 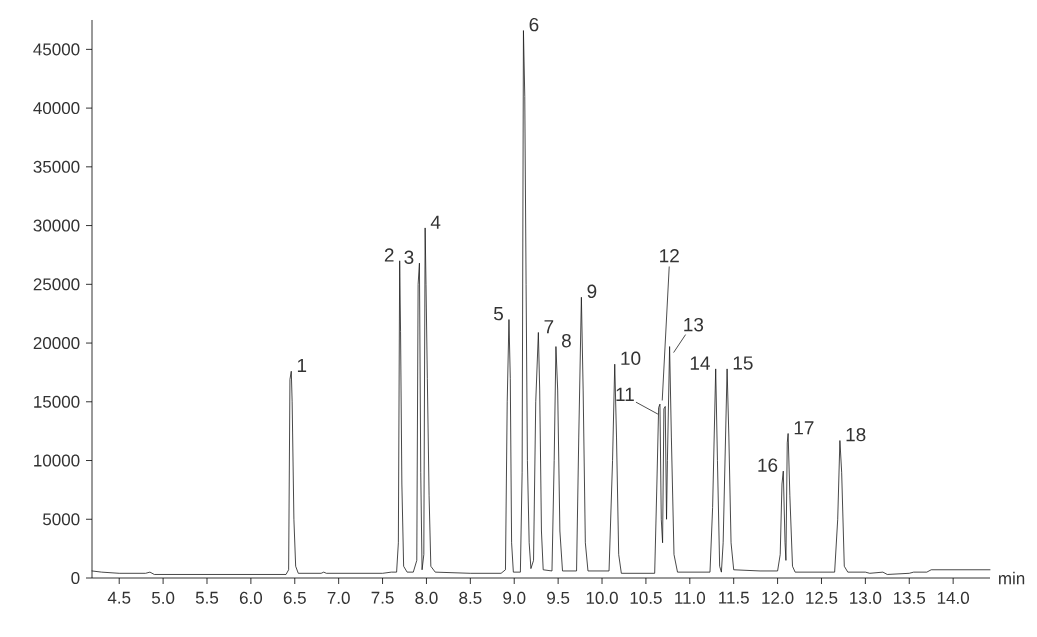 I want to click on x-tick-label: 9.5, so click(x=558, y=597).